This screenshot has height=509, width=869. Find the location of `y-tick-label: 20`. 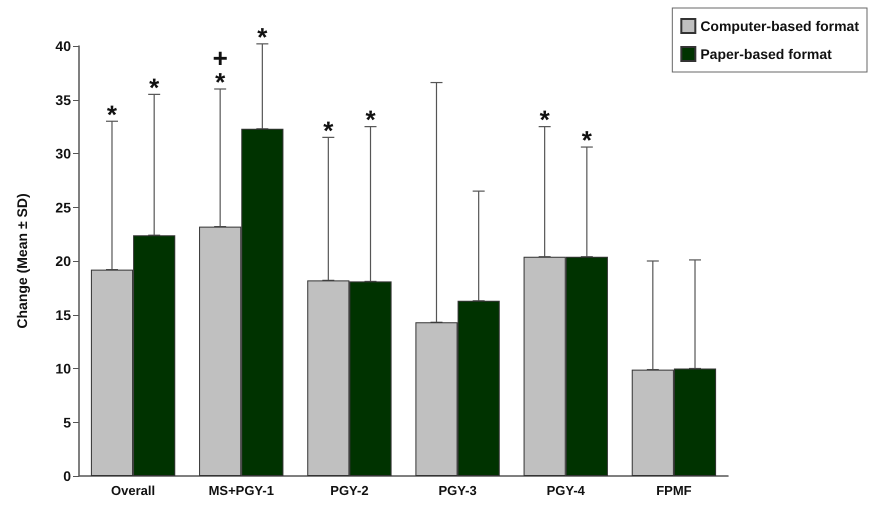

y-tick-label: 20 is located at coordinates (63, 261).